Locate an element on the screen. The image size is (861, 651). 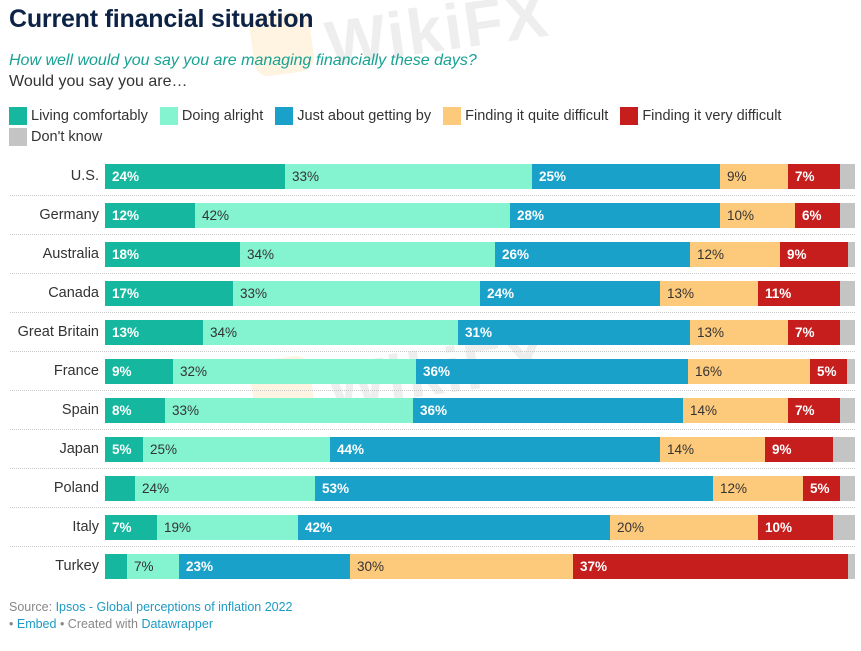
legend-item-just-about-getting-by: Just about getting by is located at coordinates (353, 116).